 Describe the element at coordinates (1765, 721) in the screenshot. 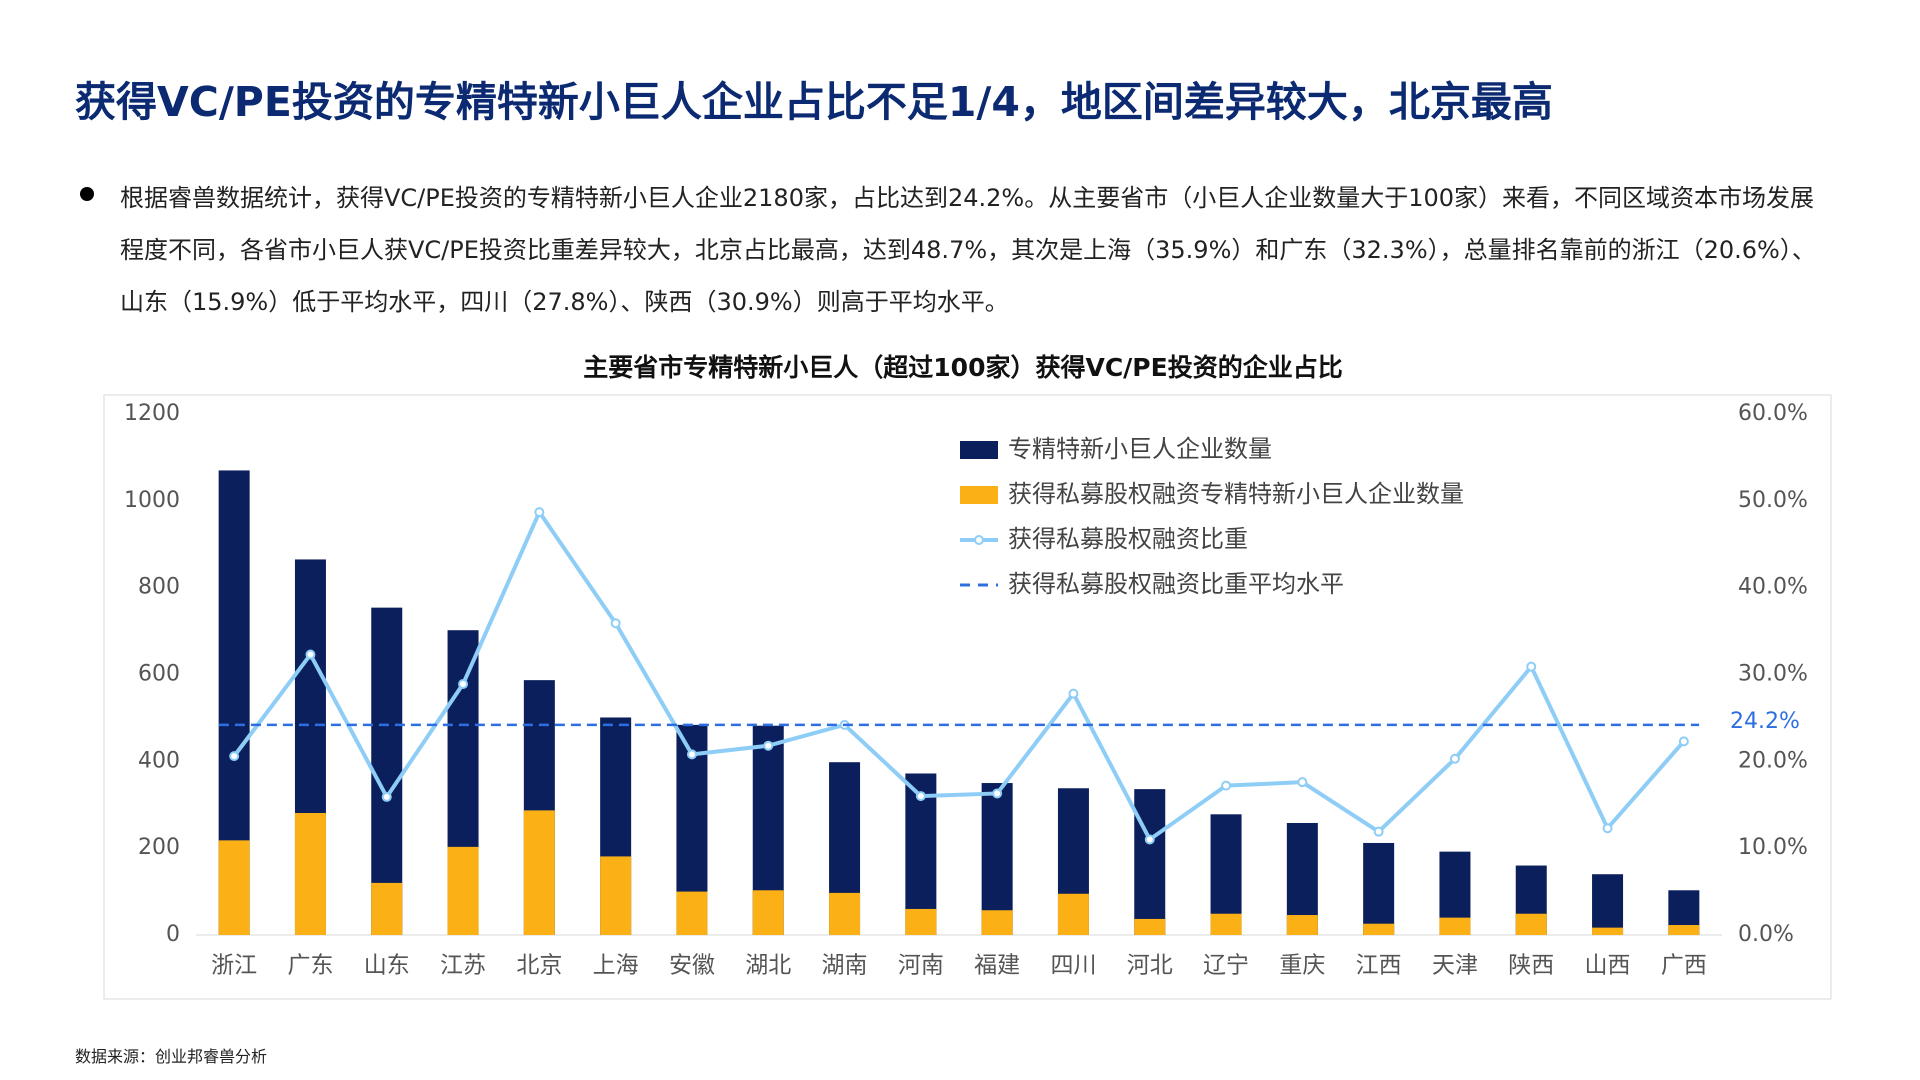

I see `average-label: 24.2%` at that location.